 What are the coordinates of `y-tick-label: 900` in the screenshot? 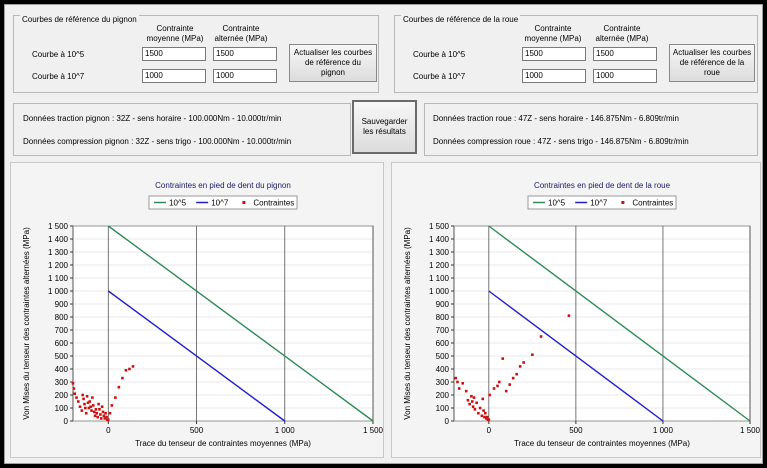 It's located at (443, 304).